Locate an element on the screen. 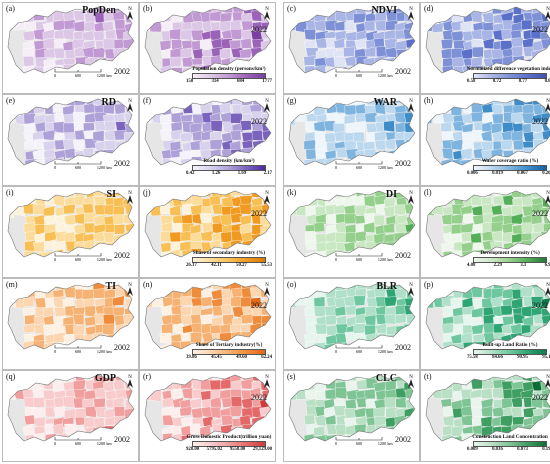  legend-tick-label: 9558.00 is located at coordinates (237, 449).